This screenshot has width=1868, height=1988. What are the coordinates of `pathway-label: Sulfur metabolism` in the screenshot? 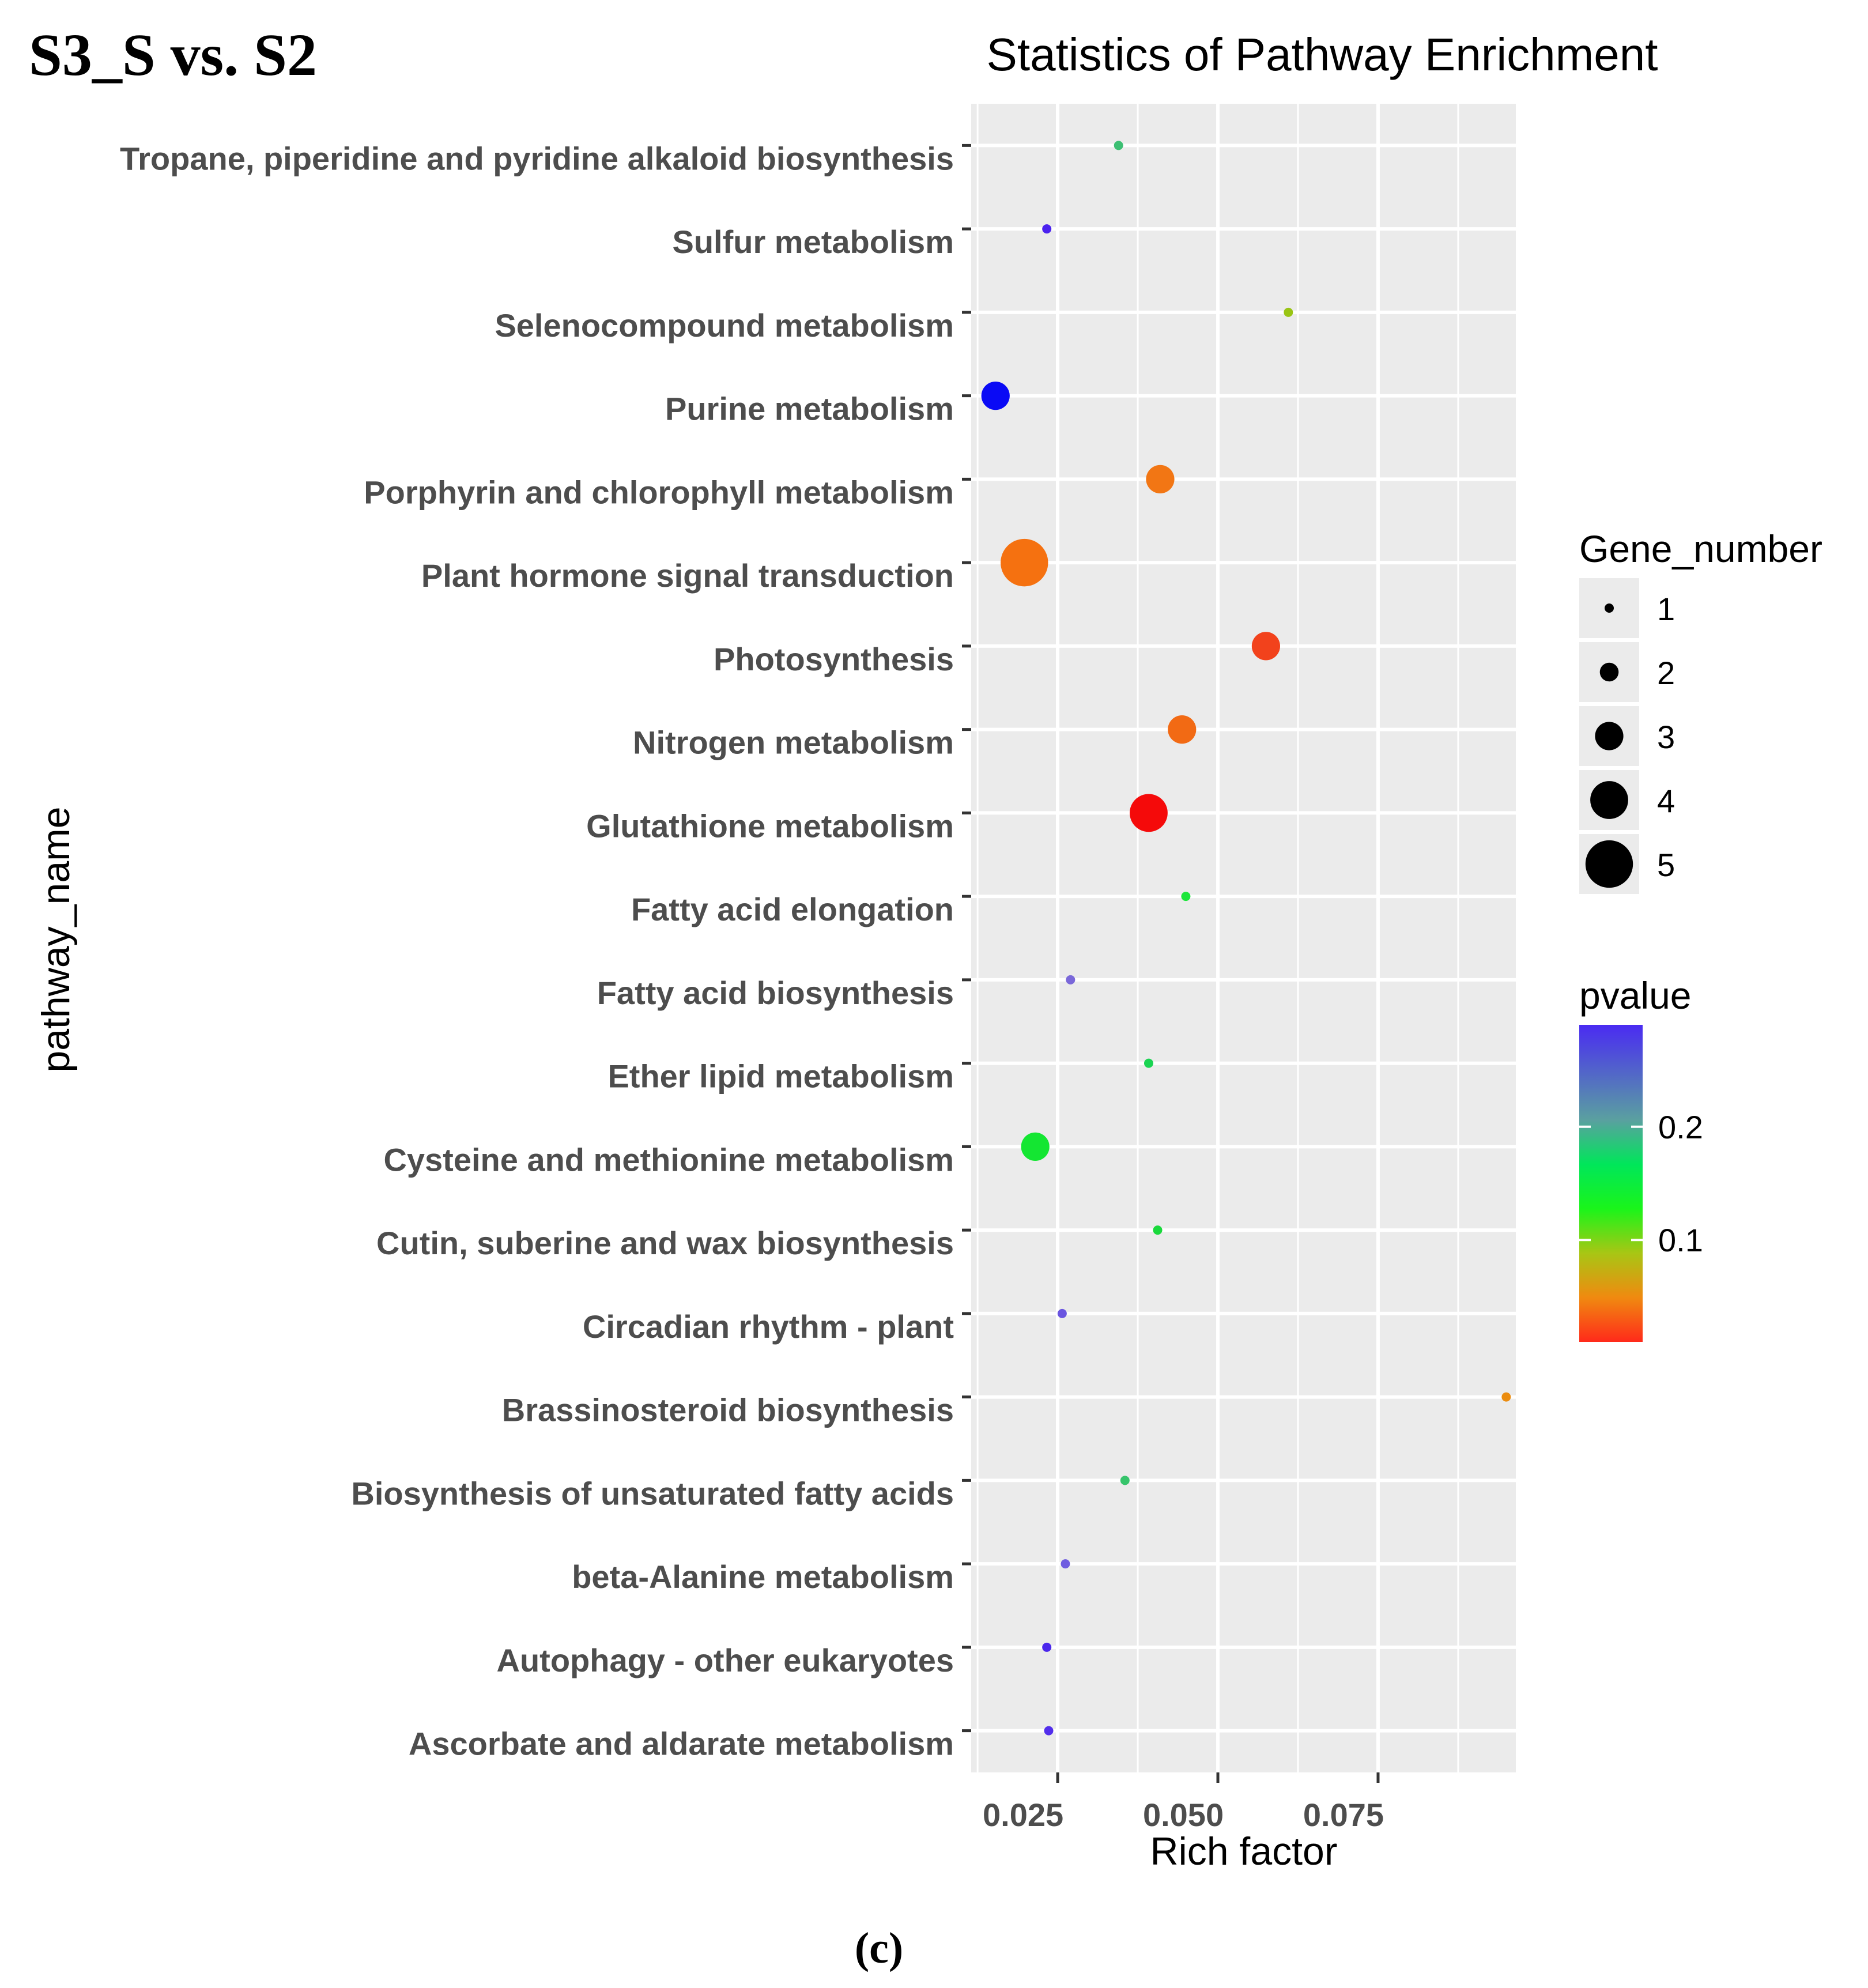 It's located at (813, 242).